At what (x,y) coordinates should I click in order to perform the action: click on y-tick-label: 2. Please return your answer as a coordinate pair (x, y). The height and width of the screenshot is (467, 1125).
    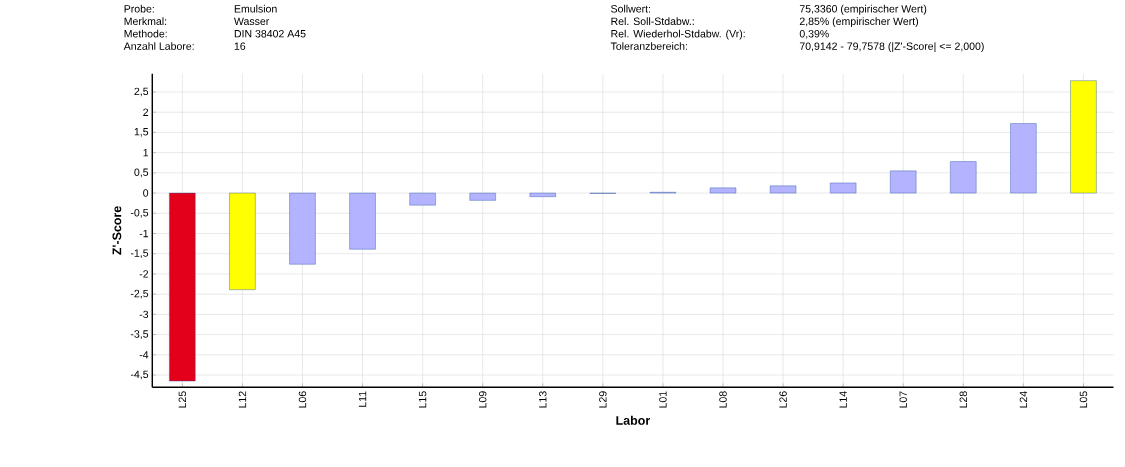
    Looking at the image, I should click on (146, 112).